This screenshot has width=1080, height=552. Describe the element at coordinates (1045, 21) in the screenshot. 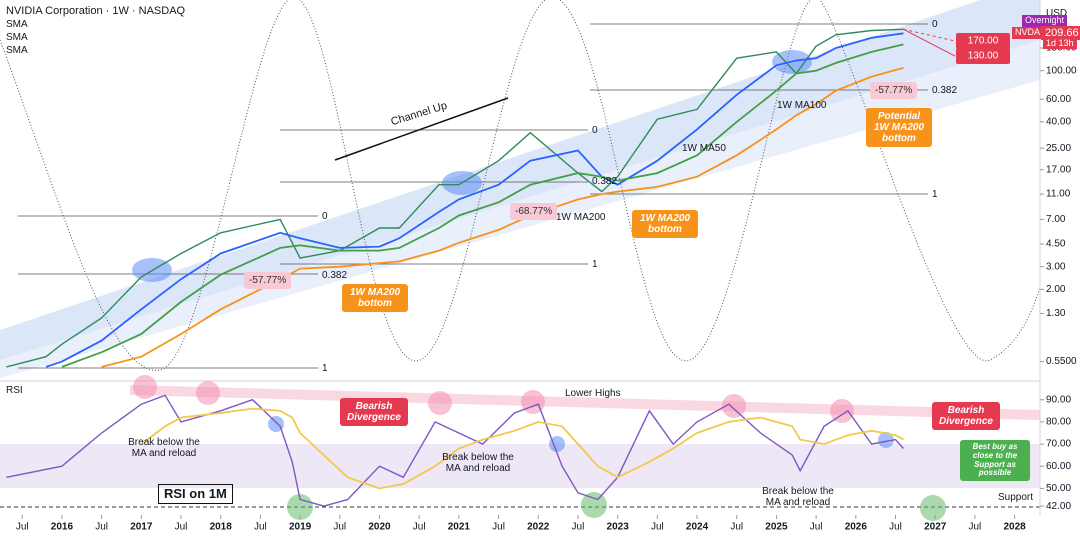

I see `session-badge: Overnight` at that location.